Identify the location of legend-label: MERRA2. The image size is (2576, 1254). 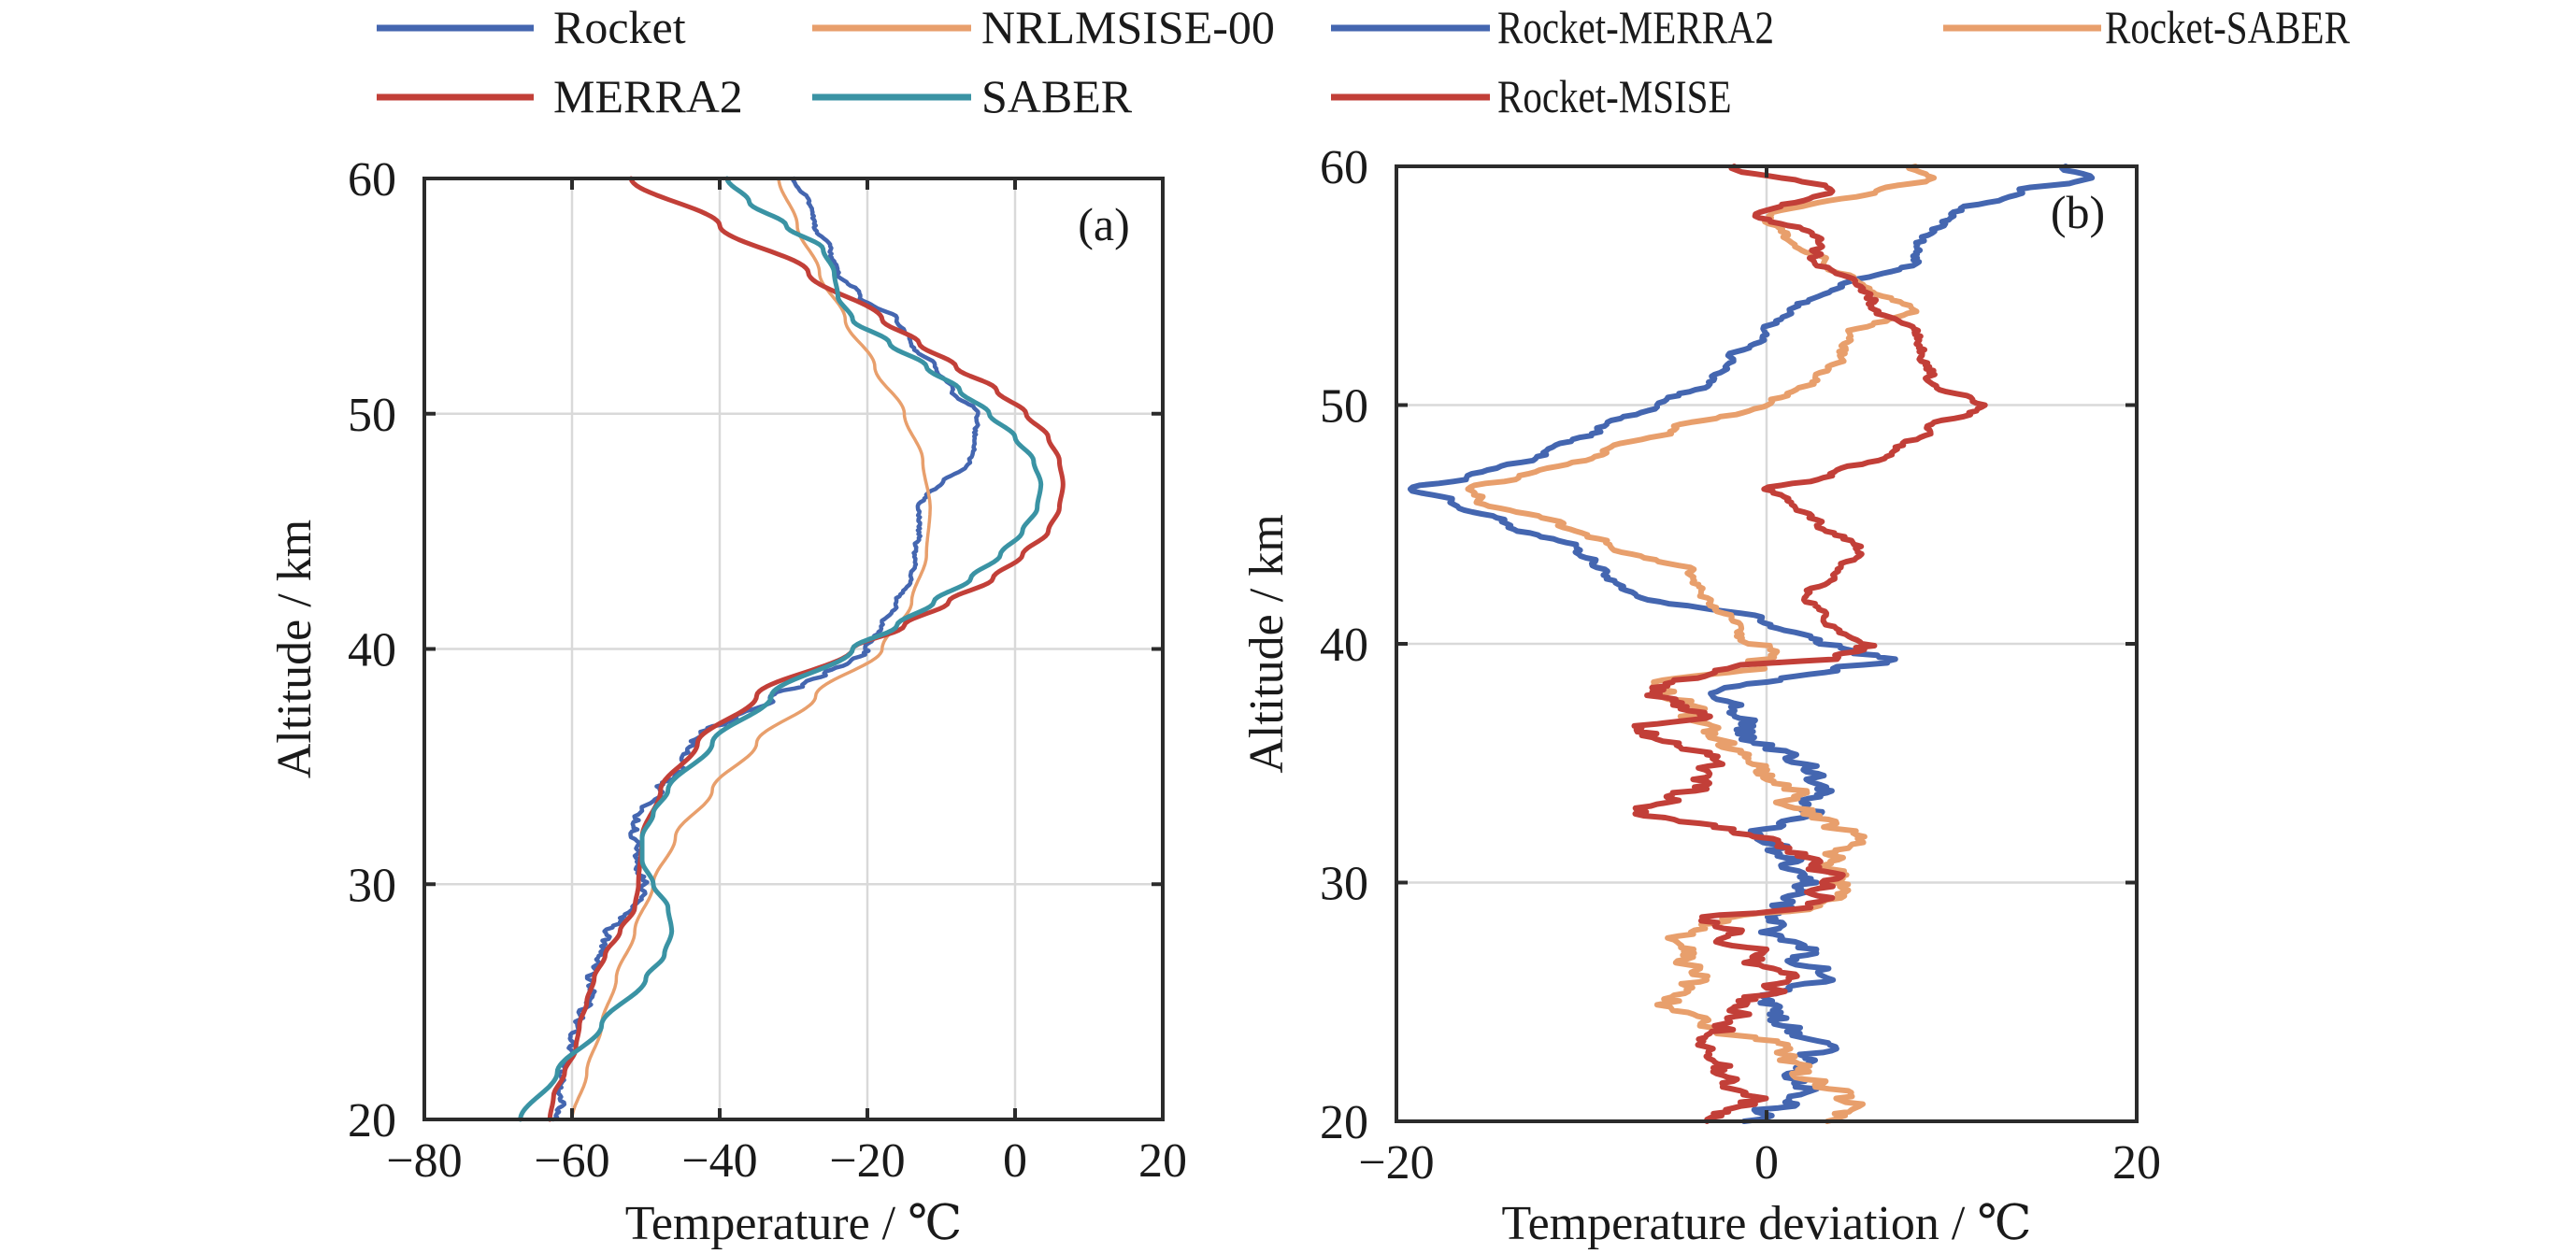
(648, 96).